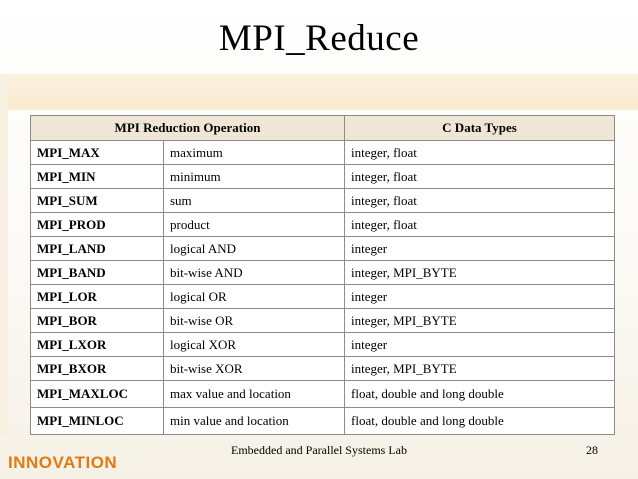 Image resolution: width=638 pixels, height=479 pixels. I want to click on operation-description: bit-wise XOR, so click(254, 368).